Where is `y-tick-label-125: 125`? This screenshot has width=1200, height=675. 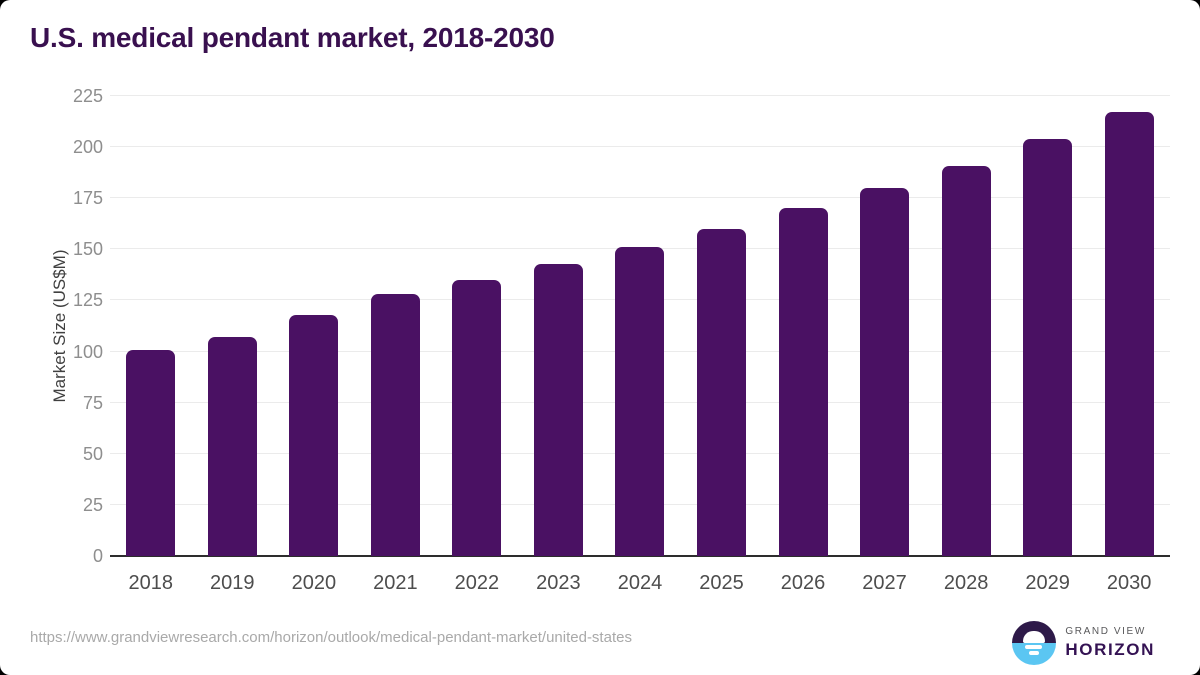 y-tick-label-125: 125 is located at coordinates (87, 300).